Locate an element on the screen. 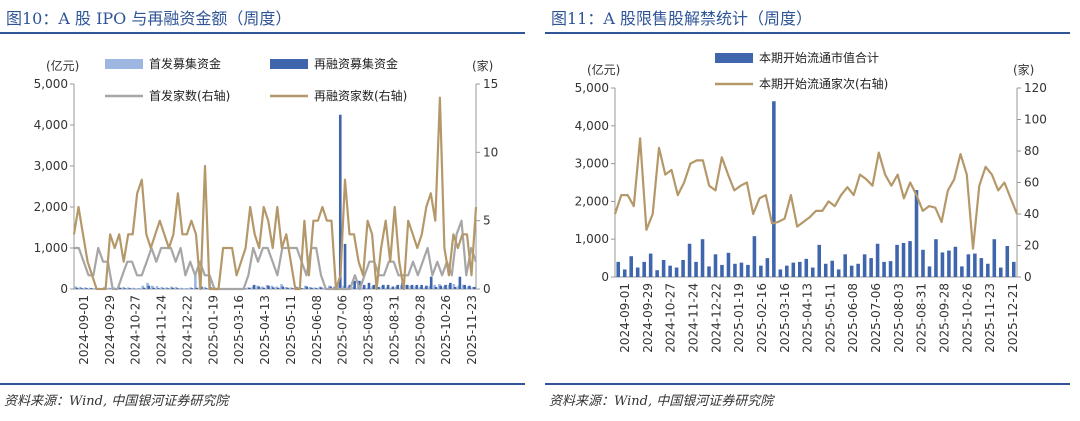  y-tick-label-left: 5,000 is located at coordinates (51, 84).